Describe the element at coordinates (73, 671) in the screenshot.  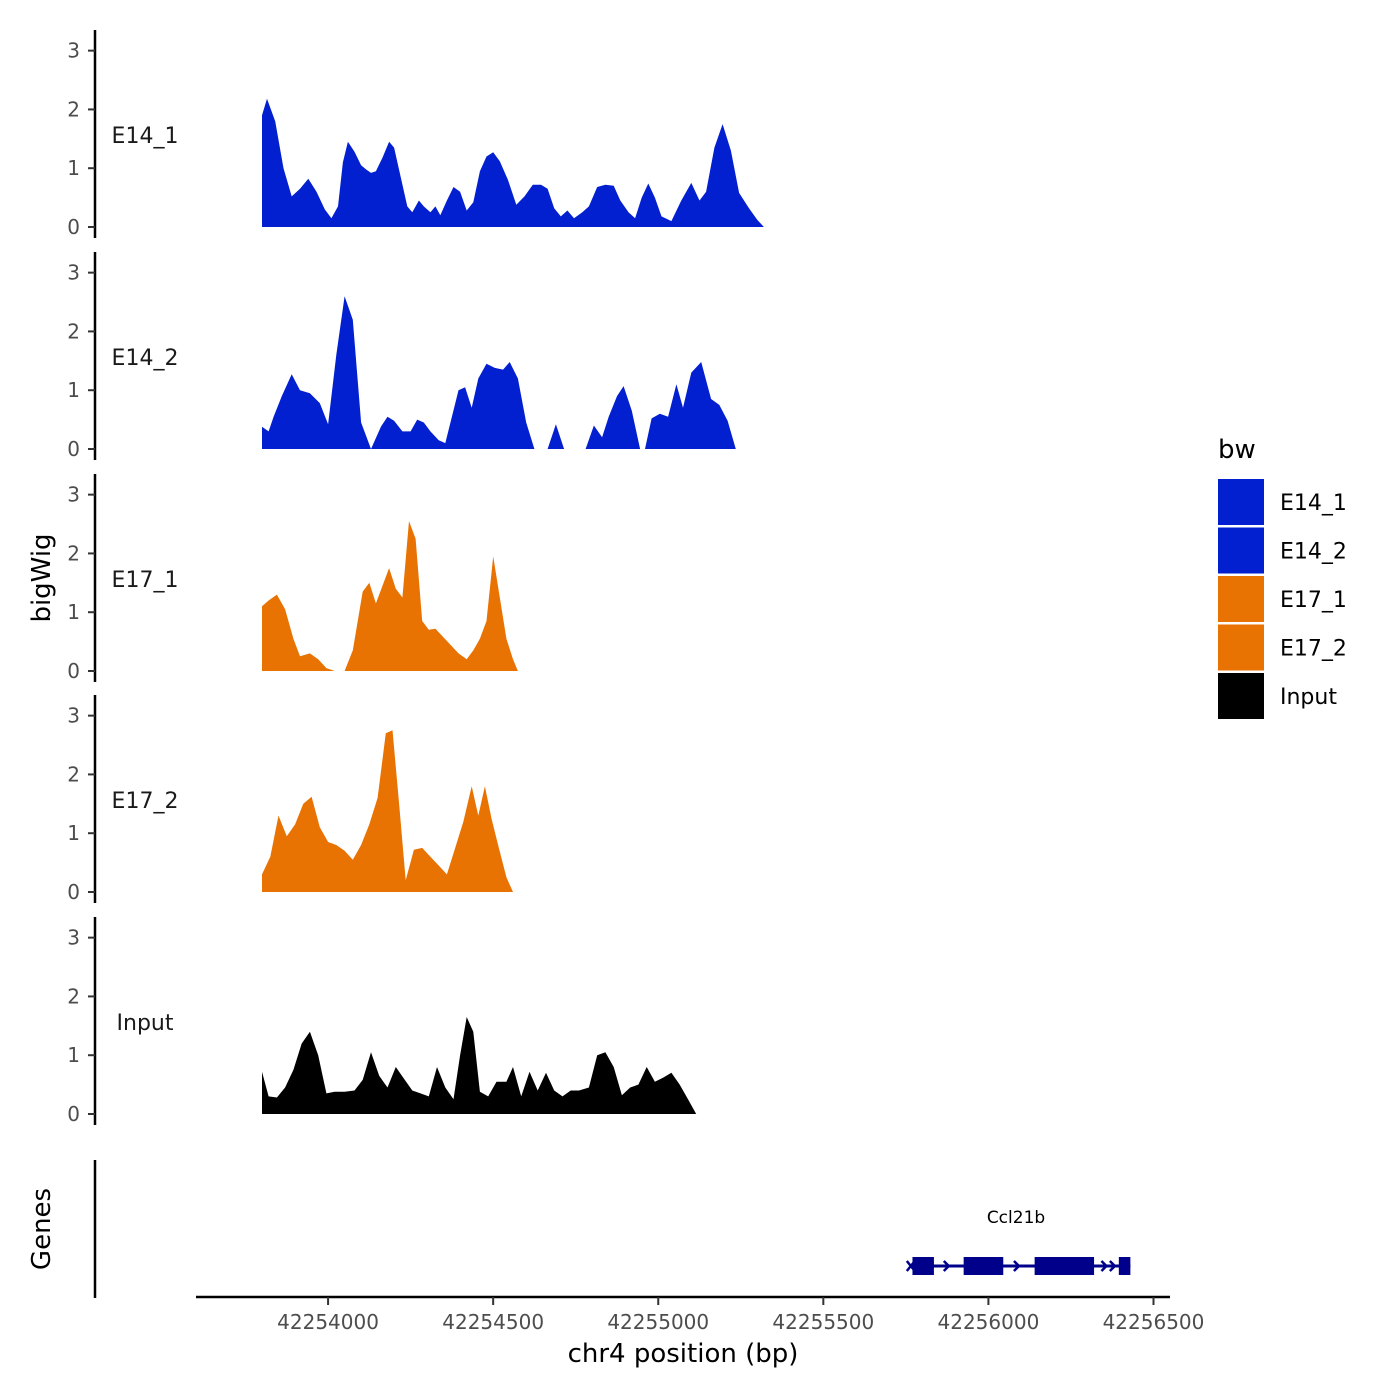
I see `y-tick-label-E17_1: 0` at that location.